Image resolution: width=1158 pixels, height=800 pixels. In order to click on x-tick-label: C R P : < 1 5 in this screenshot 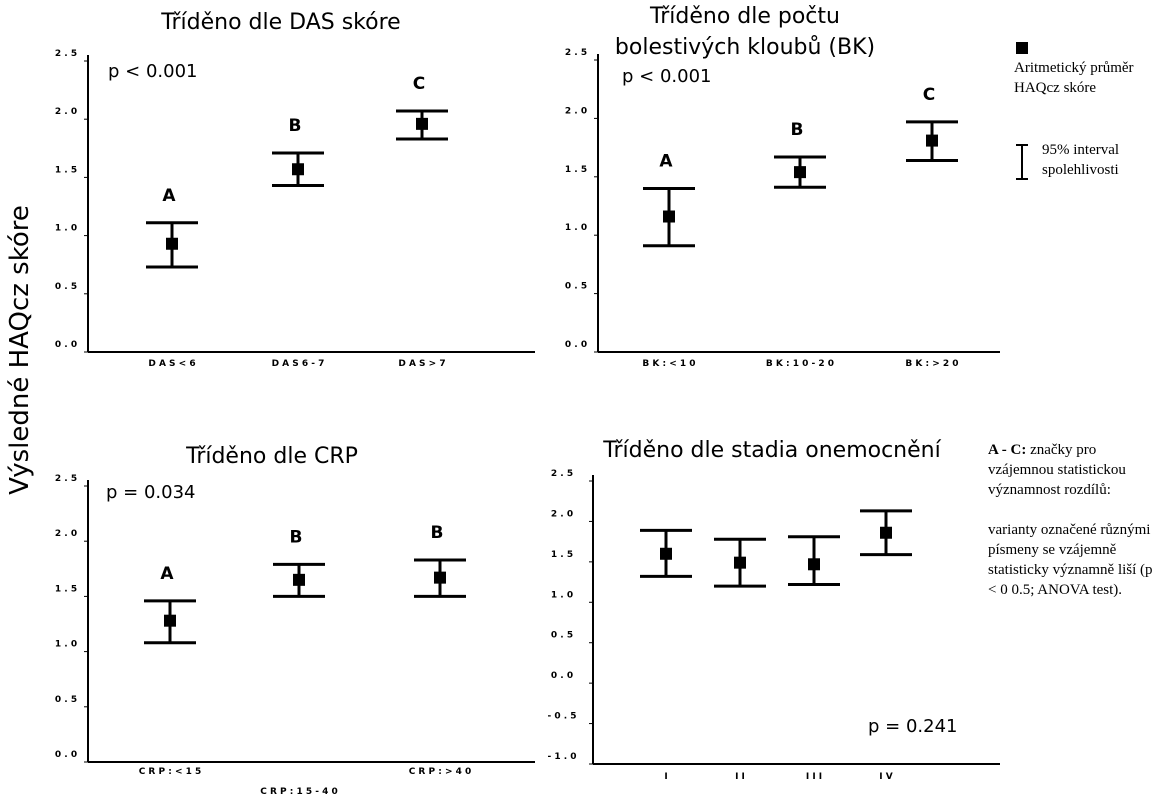, I will do `click(170, 772)`.